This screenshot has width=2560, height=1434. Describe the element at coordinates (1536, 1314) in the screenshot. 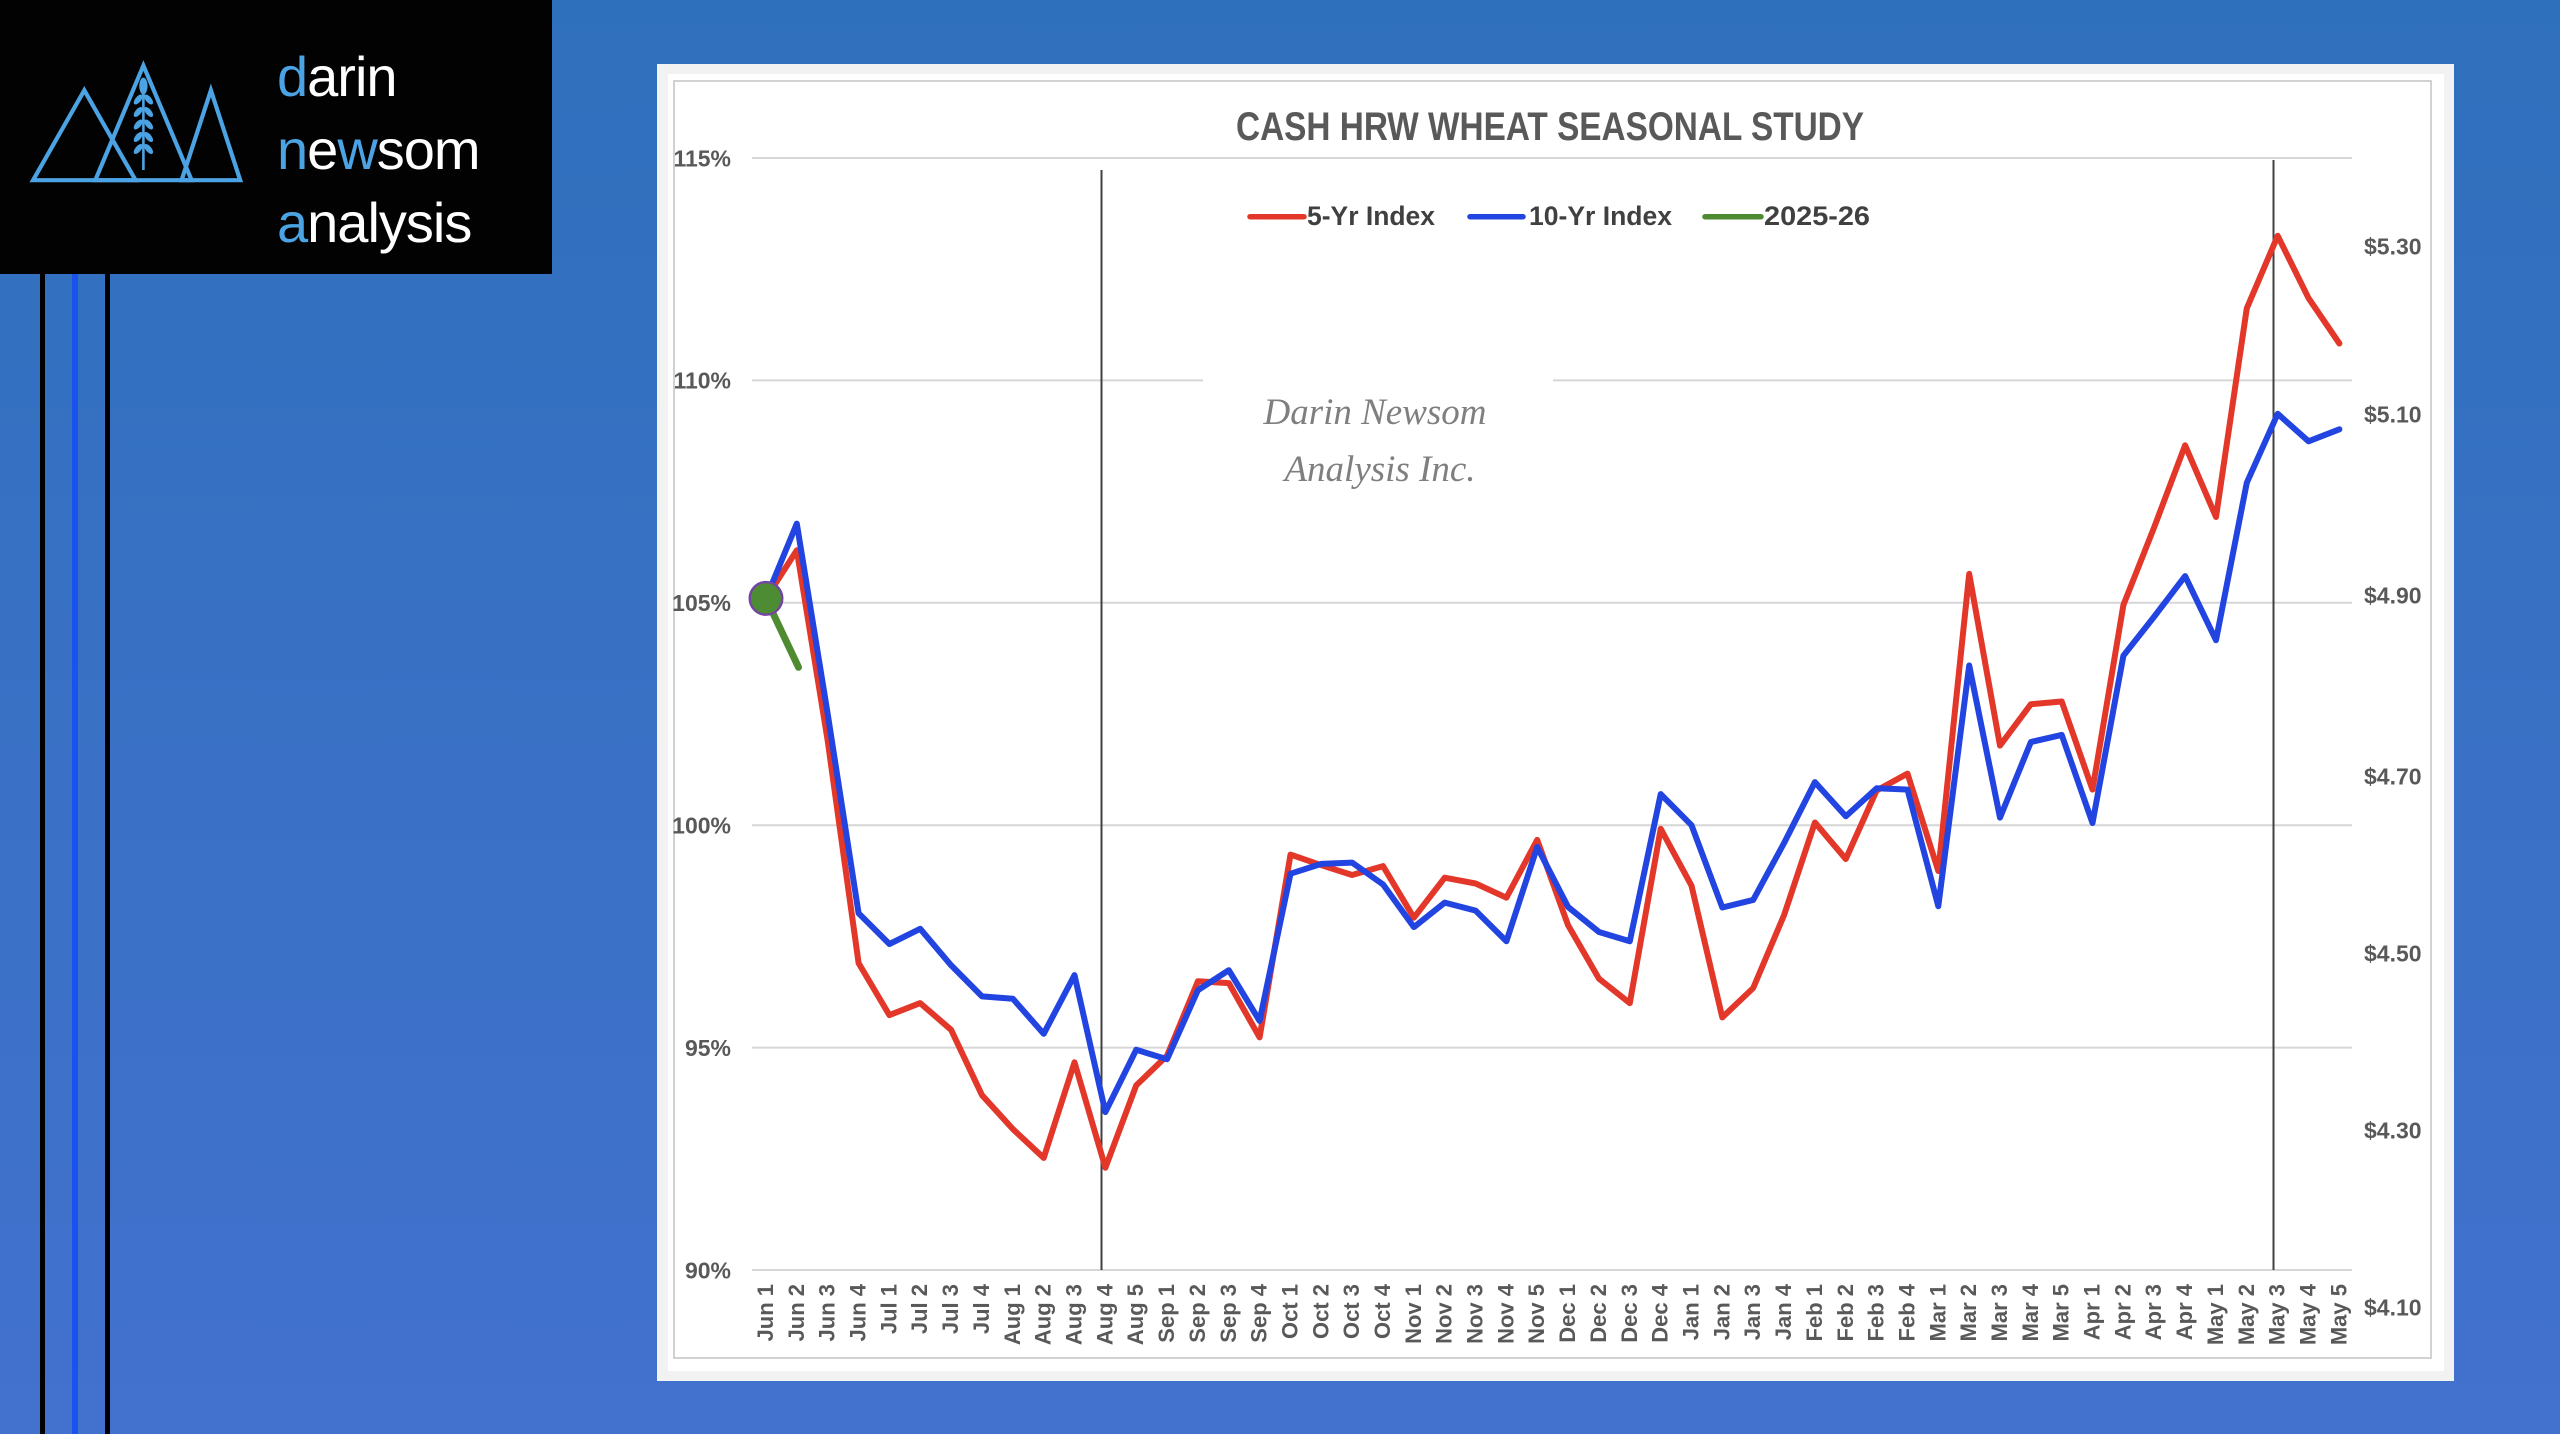

I see `svg-text: Nov 5` at that location.